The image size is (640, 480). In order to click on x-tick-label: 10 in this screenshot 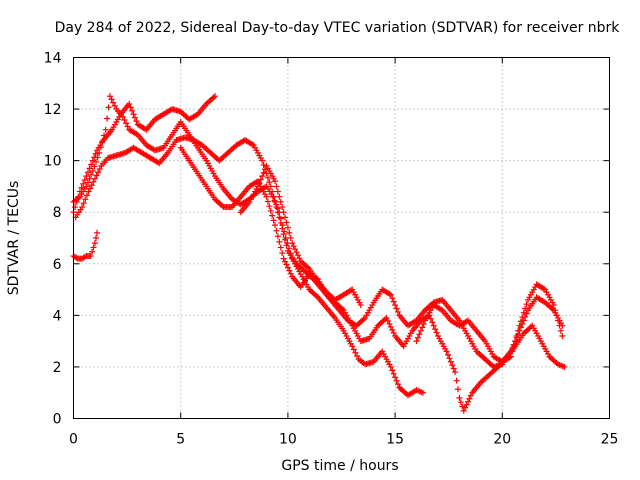, I will do `click(288, 440)`.